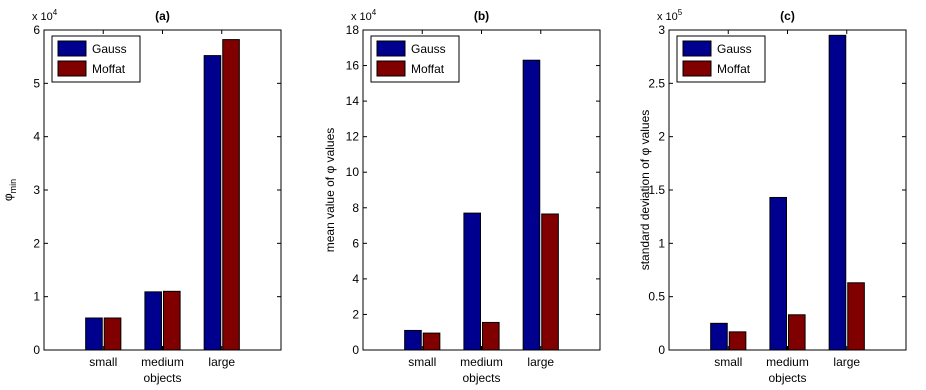  I want to click on y-axis-label: φmin, so click(9, 190).